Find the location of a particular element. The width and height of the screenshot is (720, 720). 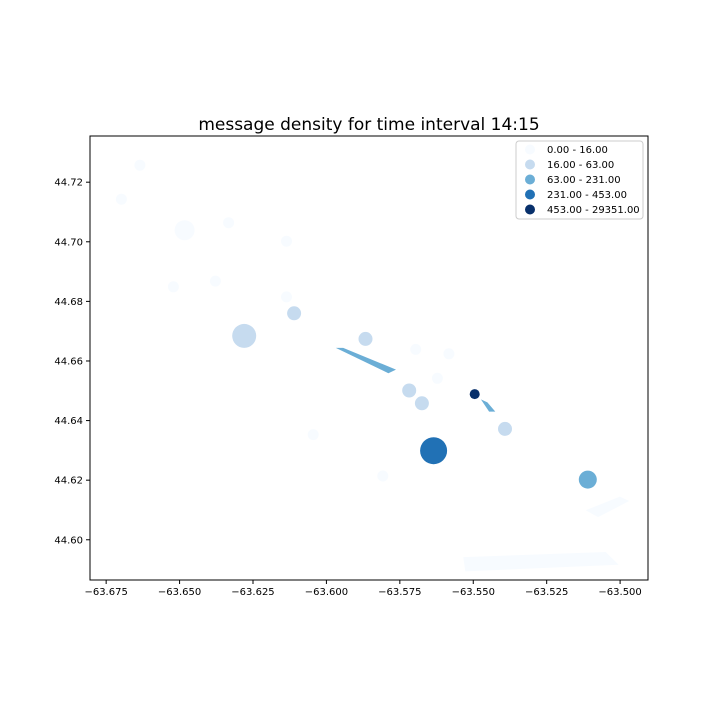

legend-label: 16.00 - 63.00 is located at coordinates (580, 165).